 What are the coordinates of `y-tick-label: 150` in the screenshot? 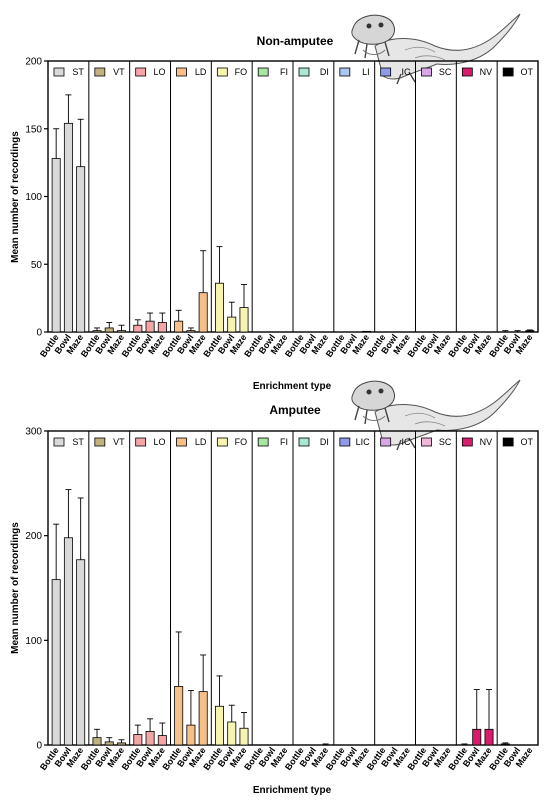 It's located at (33, 129).